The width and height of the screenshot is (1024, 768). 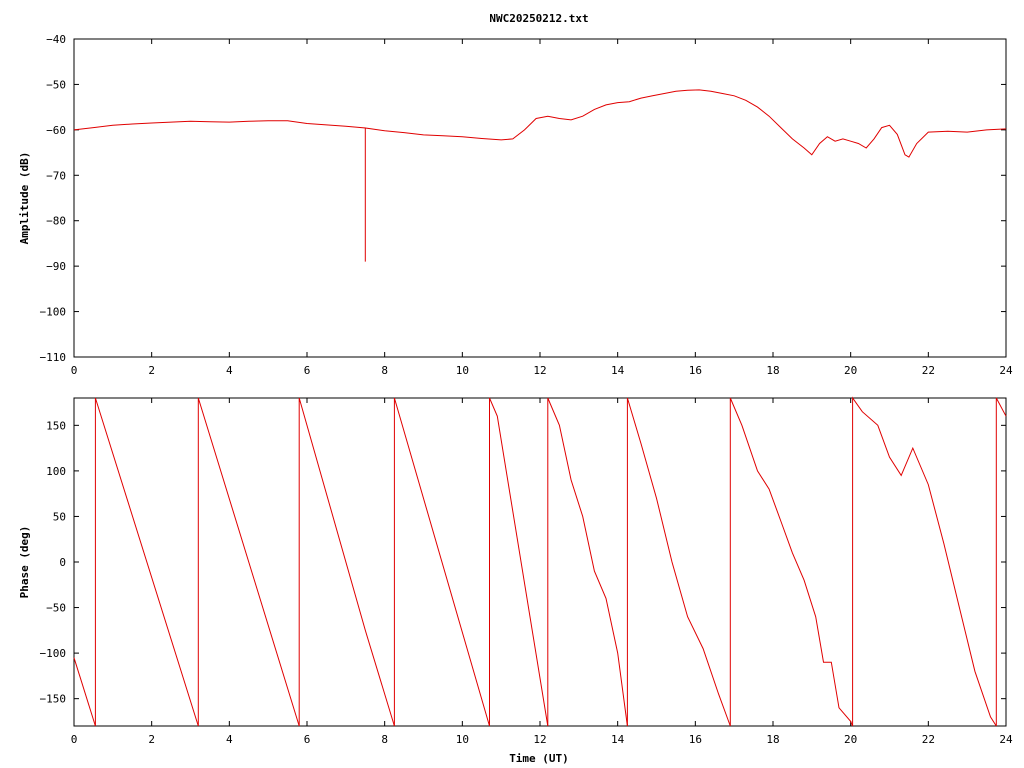 What do you see at coordinates (59, 516) in the screenshot?
I see `phase-y-tick-label: 50` at bounding box center [59, 516].